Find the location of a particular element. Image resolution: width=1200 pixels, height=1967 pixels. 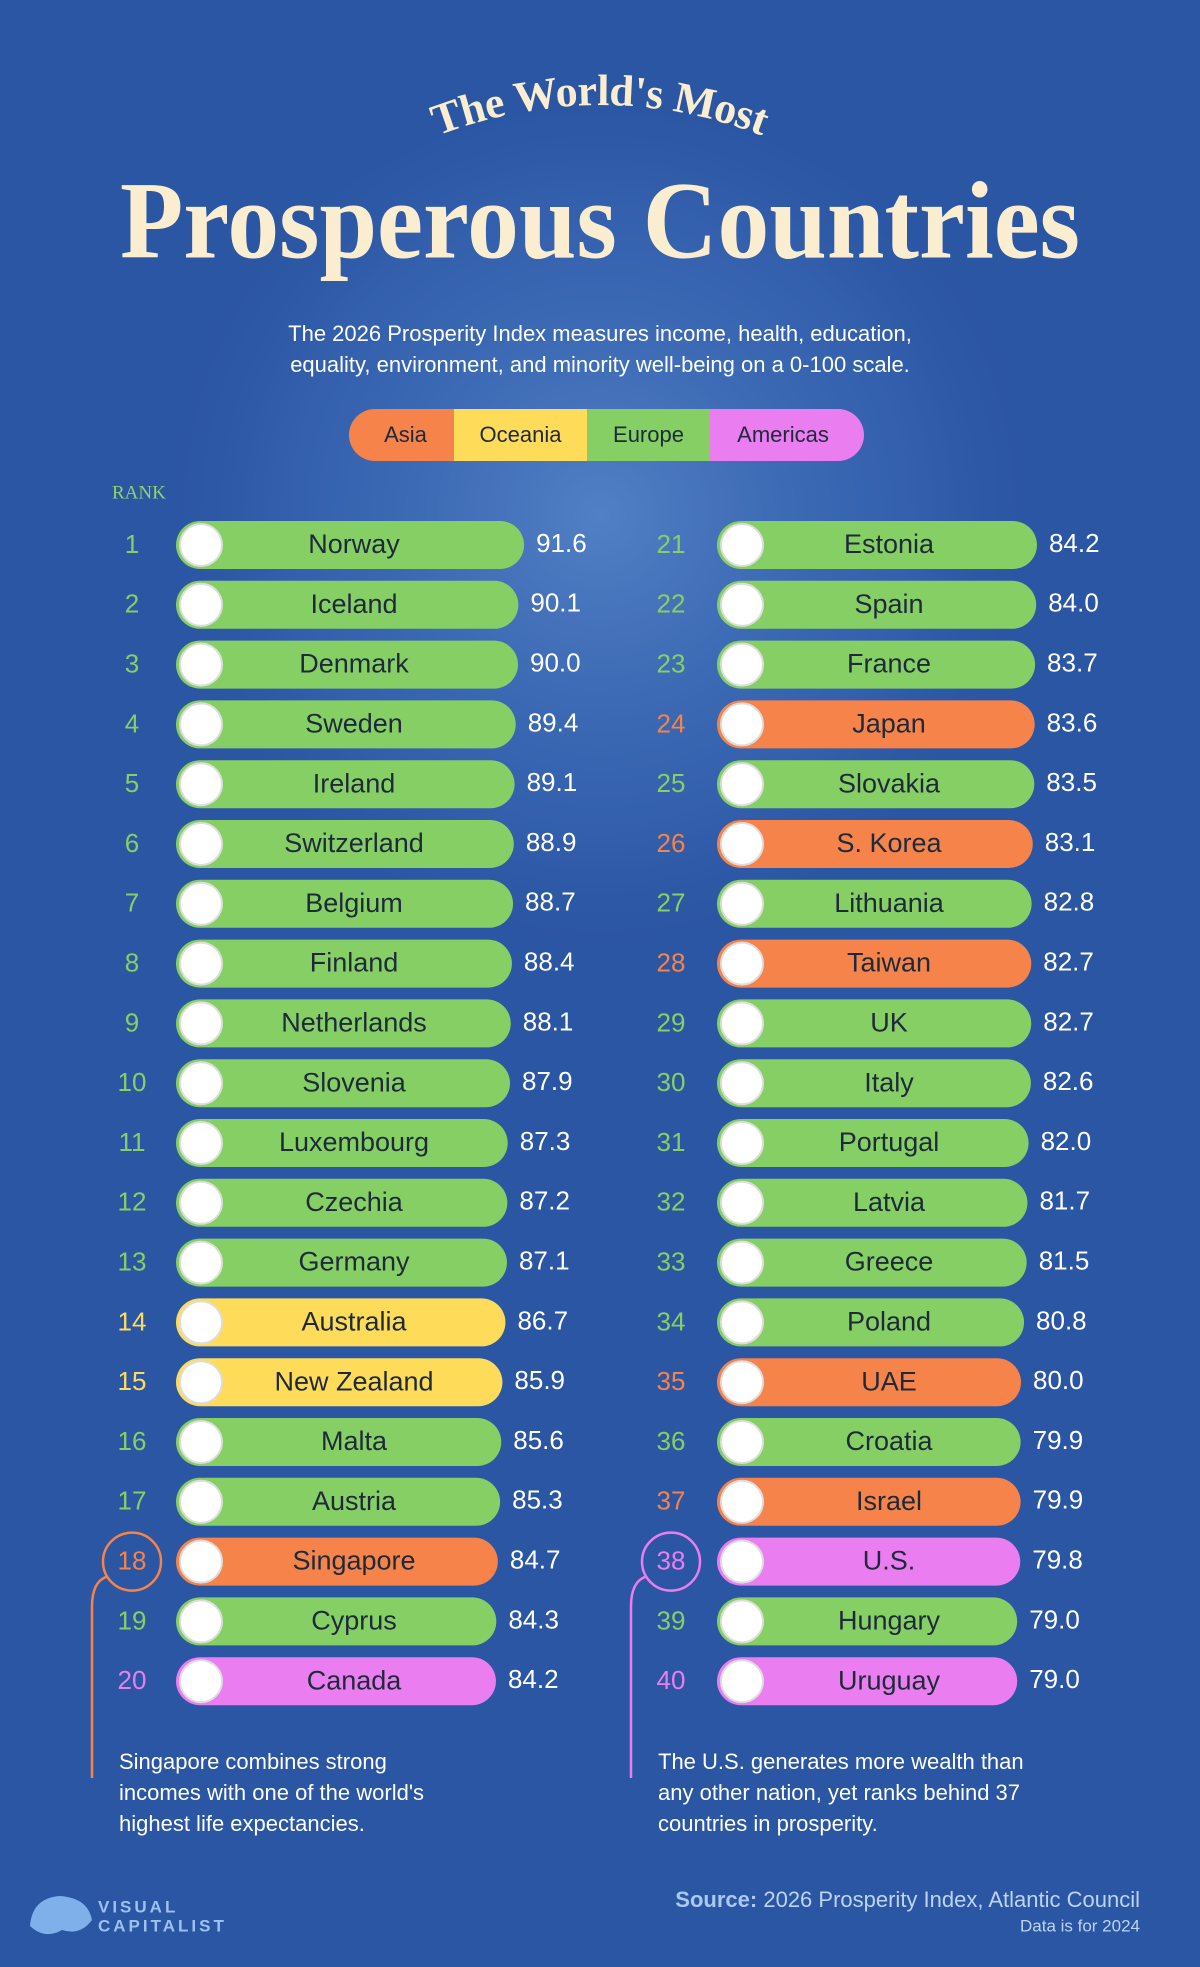

country-name: France is located at coordinates (889, 664).